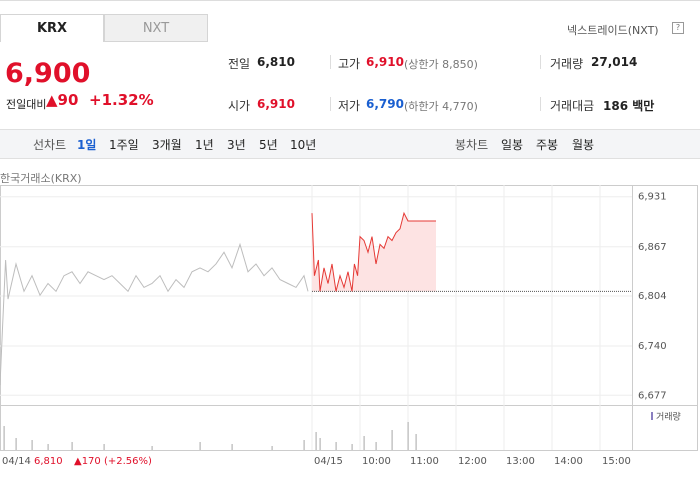 This screenshot has width=700, height=490. I want to click on x-tick-label: 10:00, so click(376, 461).